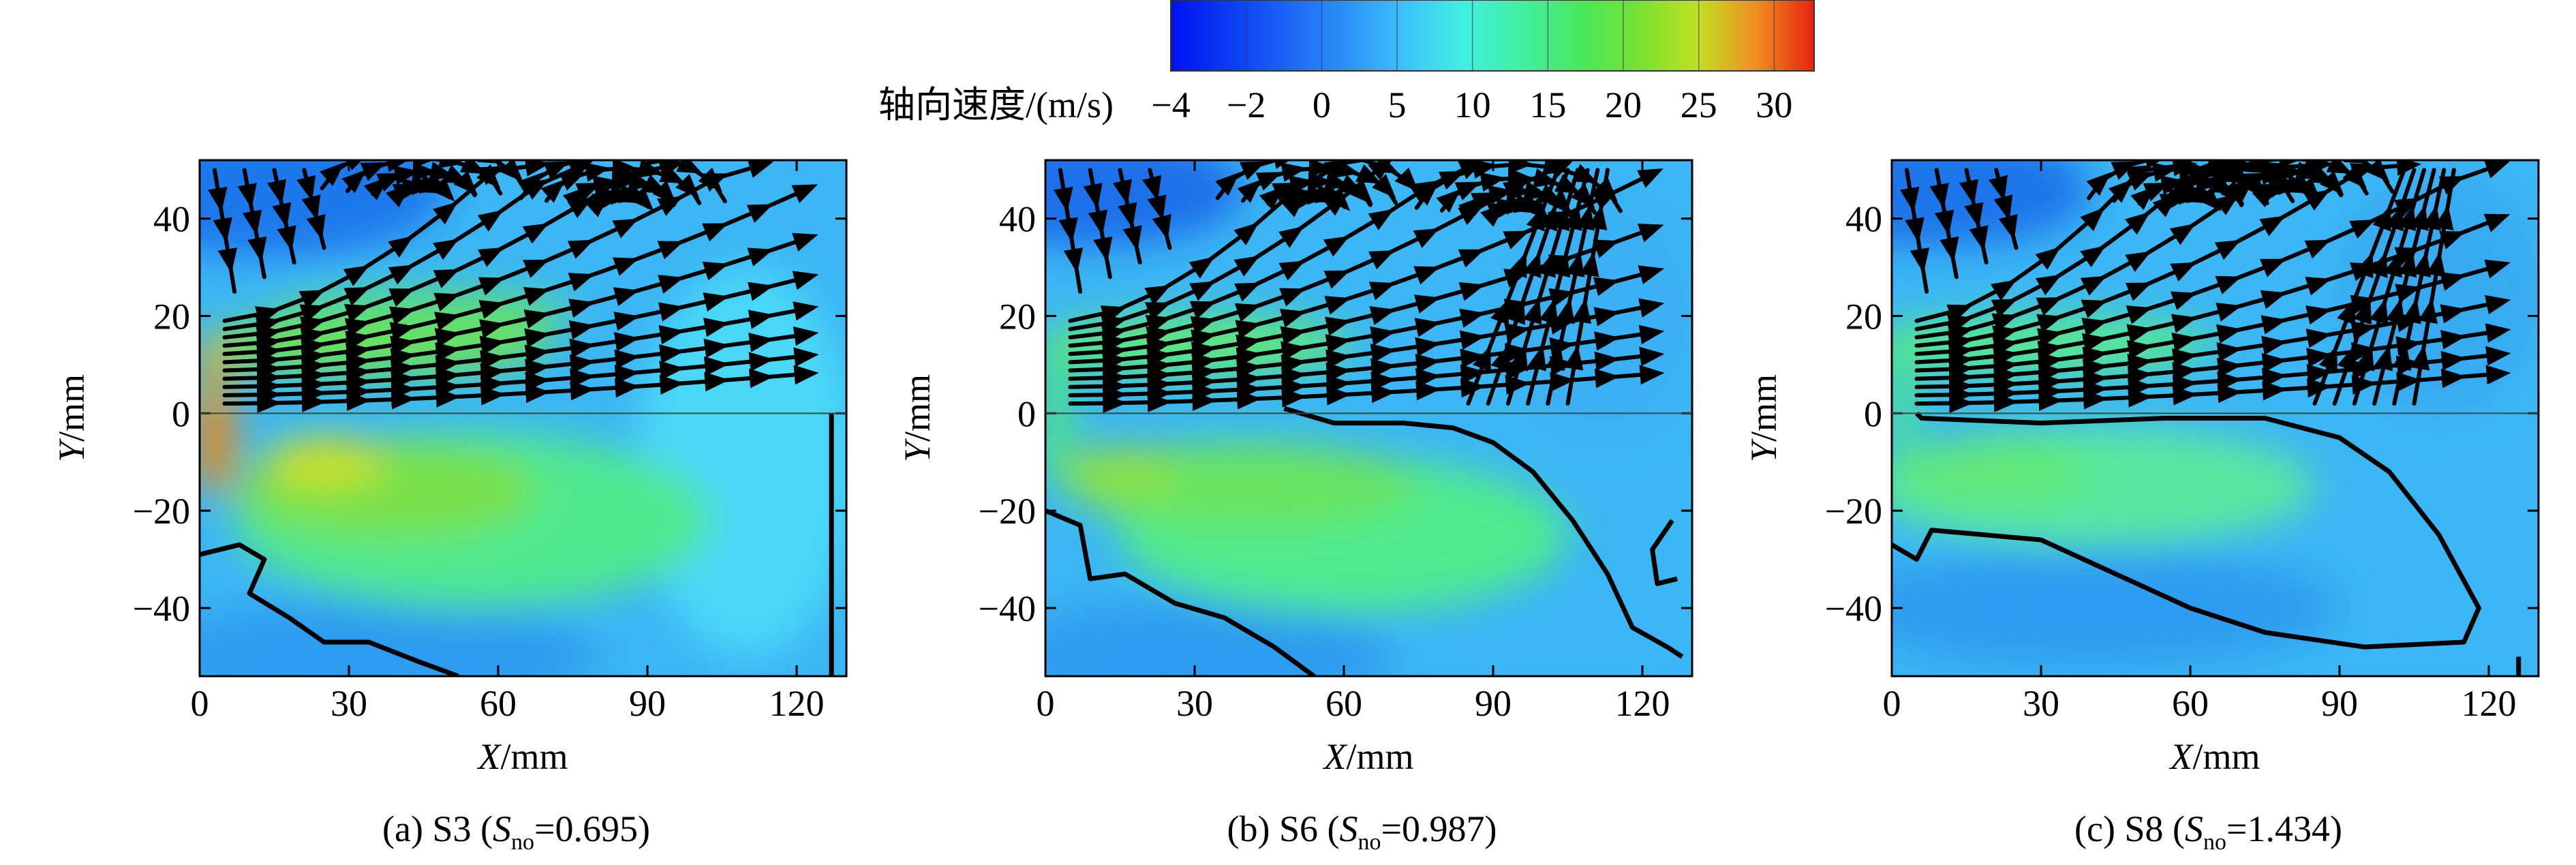  Describe the element at coordinates (1322, 105) in the screenshot. I see `colorbar-tick-label: 0` at that location.